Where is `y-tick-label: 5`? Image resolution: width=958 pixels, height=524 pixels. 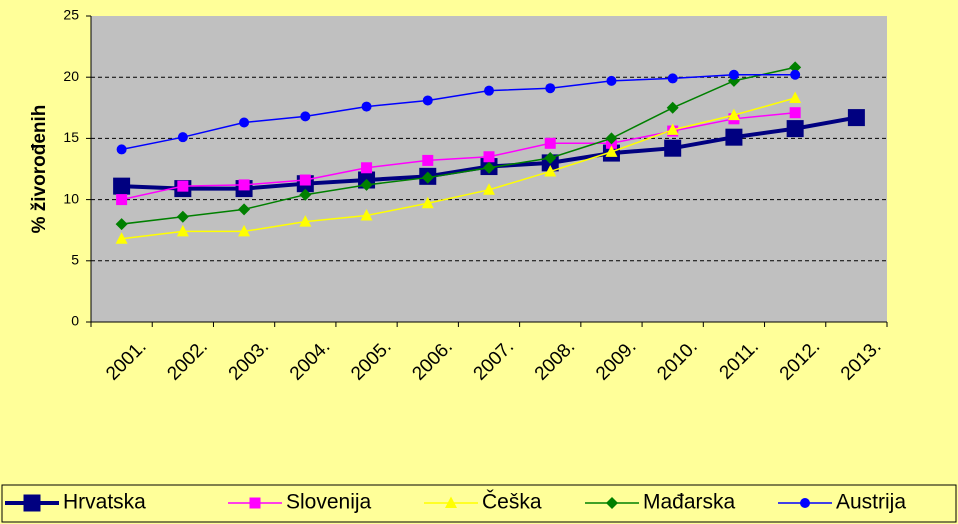 y-tick-label: 5 is located at coordinates (75, 260).